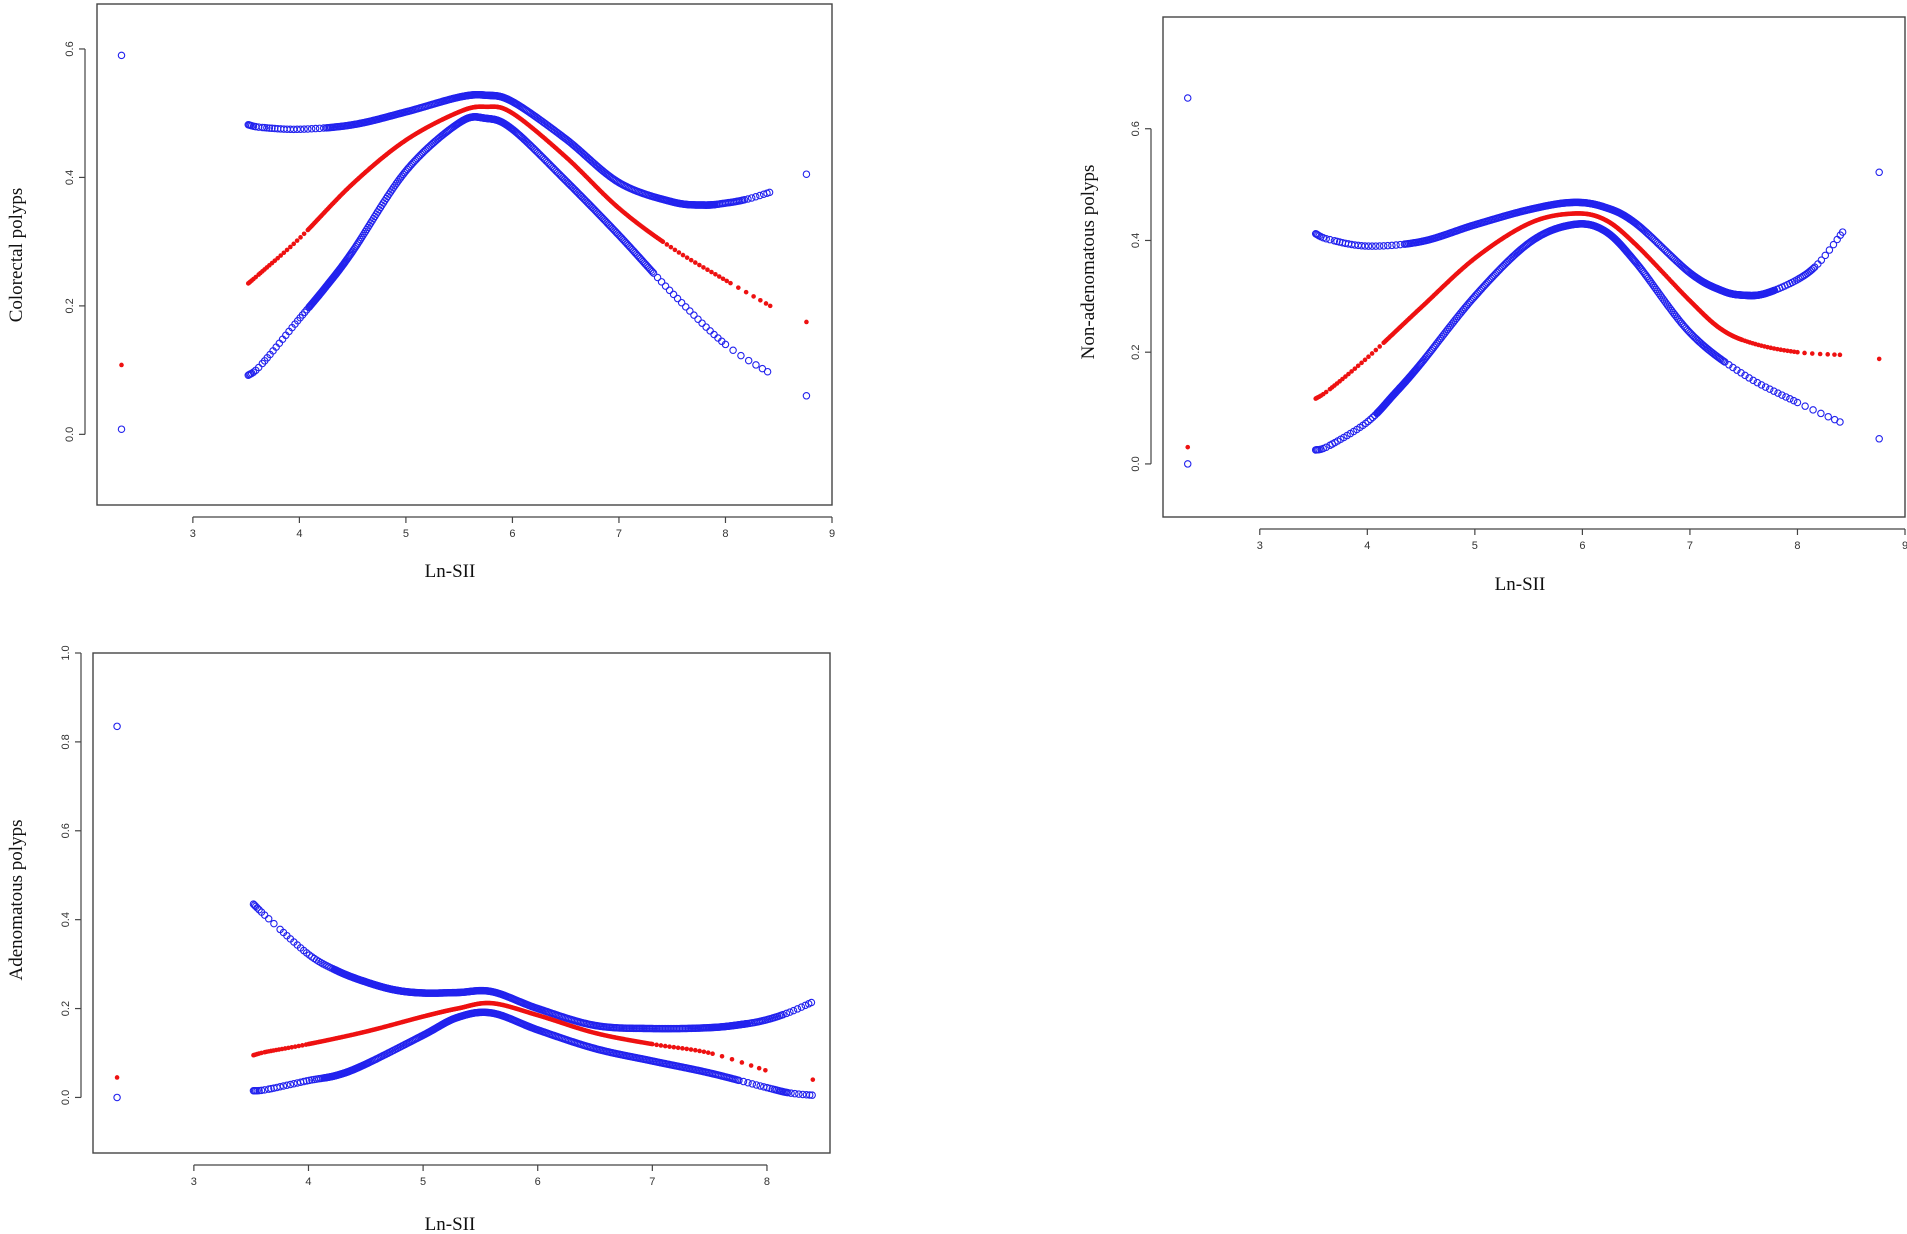  What do you see at coordinates (66, 1008) in the screenshot?
I see `y-tick-label: 0.2` at bounding box center [66, 1008].